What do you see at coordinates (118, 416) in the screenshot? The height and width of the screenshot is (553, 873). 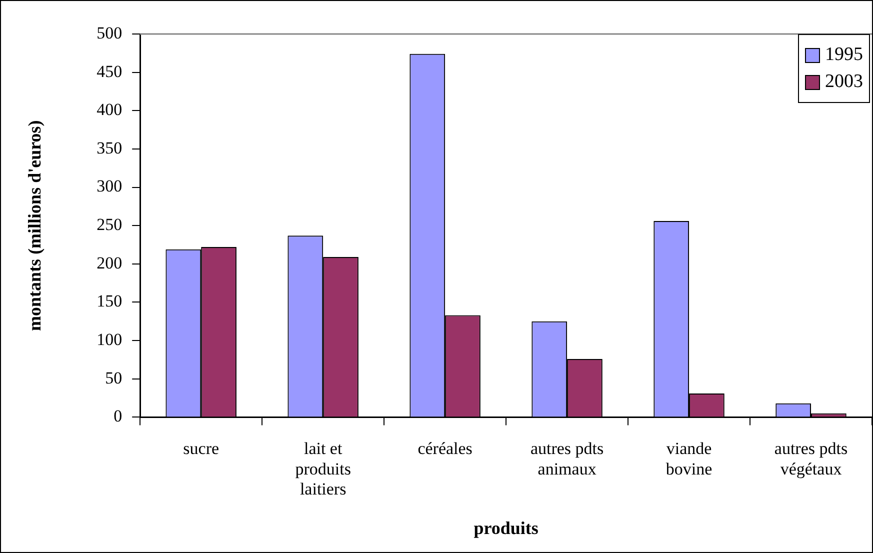 I see `y-tick-label: 0` at bounding box center [118, 416].